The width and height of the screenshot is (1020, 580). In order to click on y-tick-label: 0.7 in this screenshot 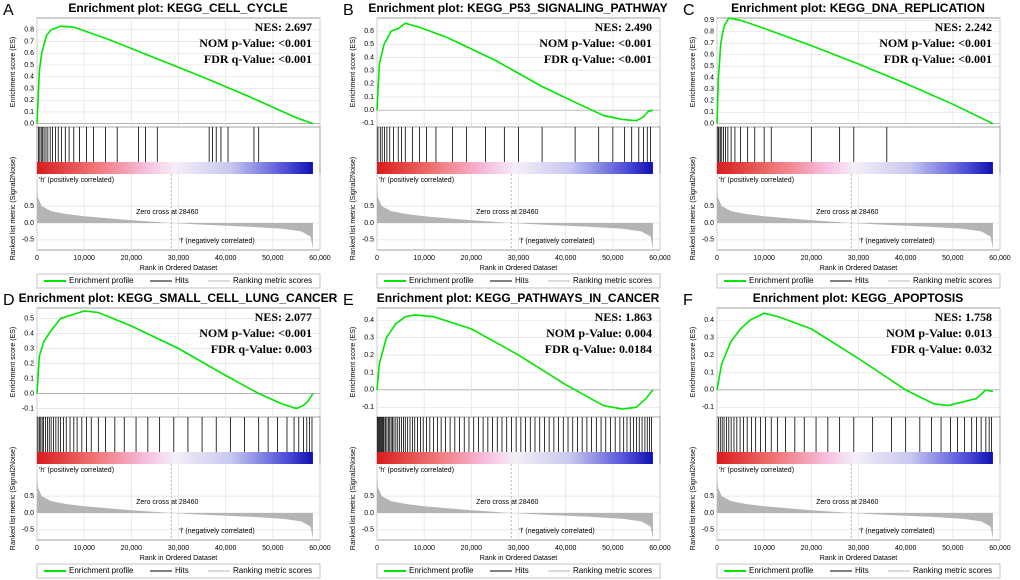, I will do `click(709, 43)`.